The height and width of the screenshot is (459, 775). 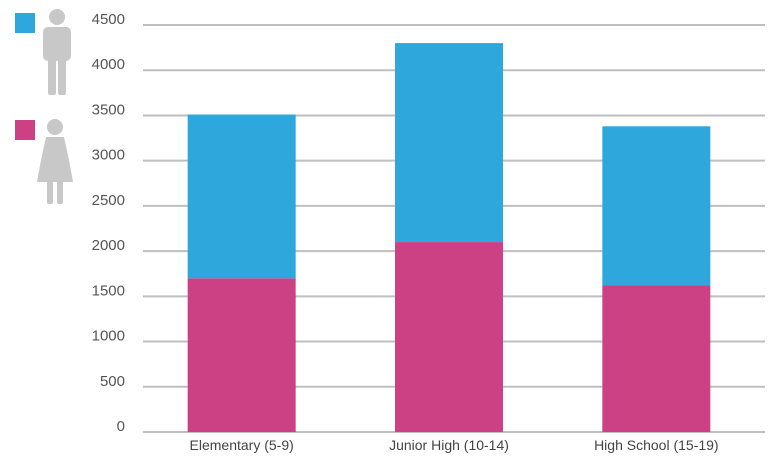 What do you see at coordinates (108, 64) in the screenshot?
I see `y-tick-label: 4000` at bounding box center [108, 64].